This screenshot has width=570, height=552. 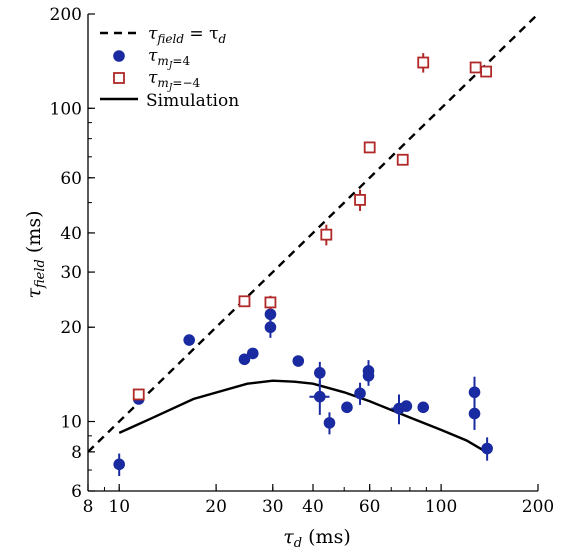 What do you see at coordinates (71, 273) in the screenshot?
I see `y-tick-label: 30` at bounding box center [71, 273].